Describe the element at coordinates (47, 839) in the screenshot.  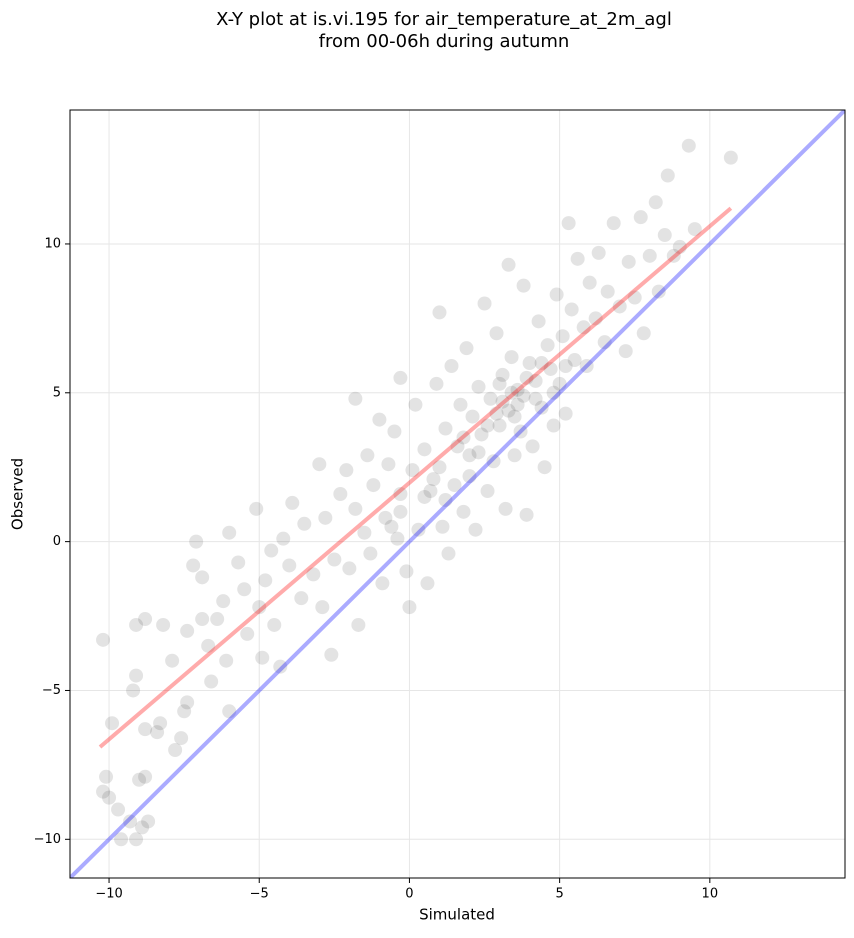
I see `y-tick-label: −10` at that location.